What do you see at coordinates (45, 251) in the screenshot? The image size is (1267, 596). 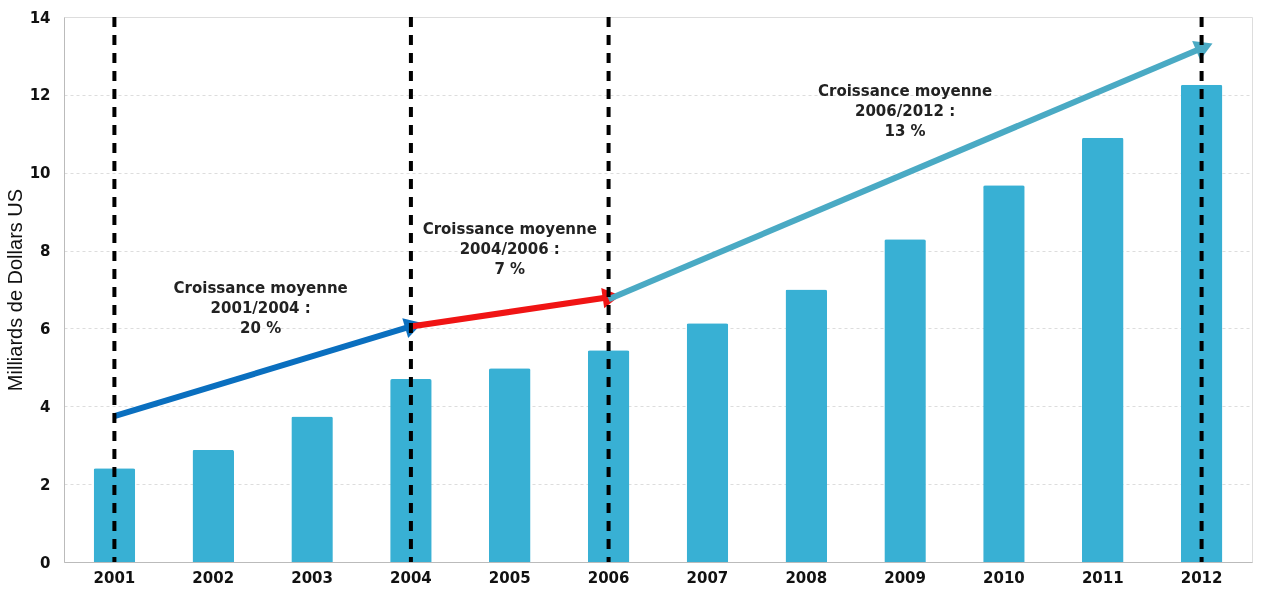 I see `y-tick-label: 8` at bounding box center [45, 251].